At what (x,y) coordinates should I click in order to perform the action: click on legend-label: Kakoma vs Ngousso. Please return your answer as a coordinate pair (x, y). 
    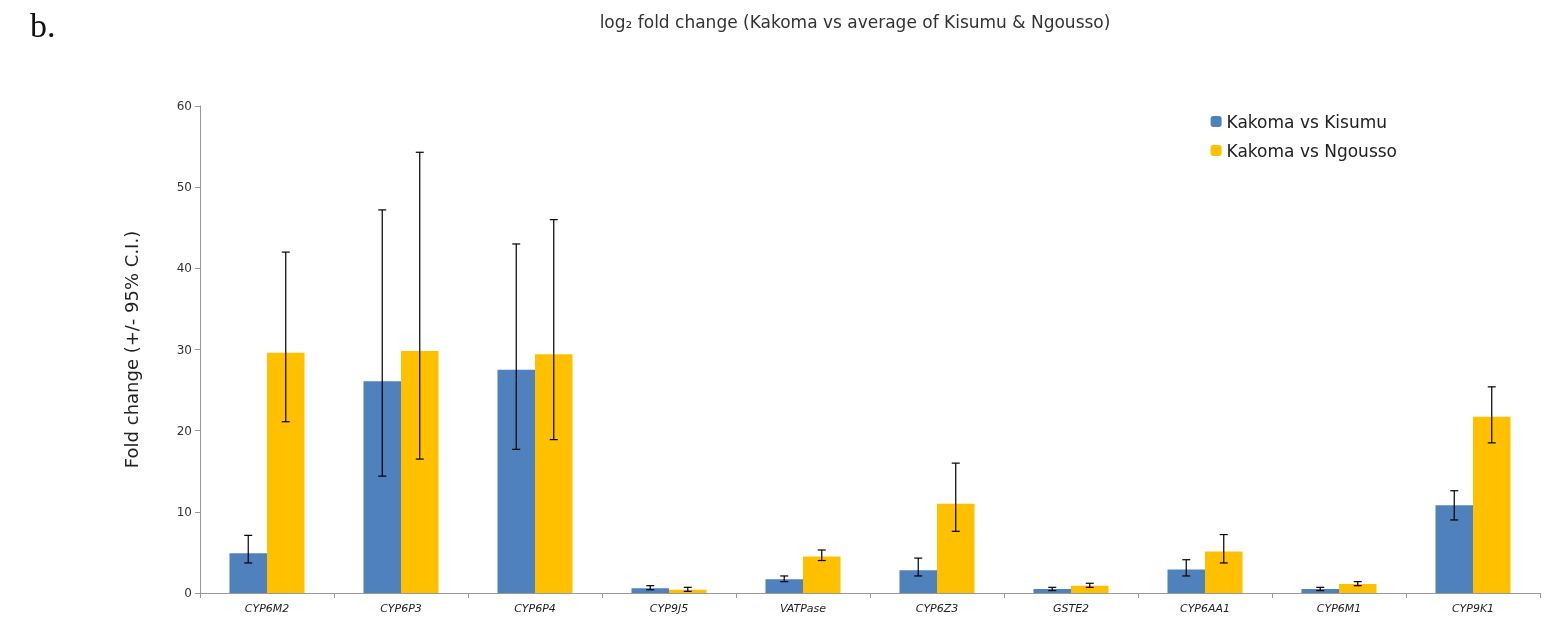
    Looking at the image, I should click on (1312, 150).